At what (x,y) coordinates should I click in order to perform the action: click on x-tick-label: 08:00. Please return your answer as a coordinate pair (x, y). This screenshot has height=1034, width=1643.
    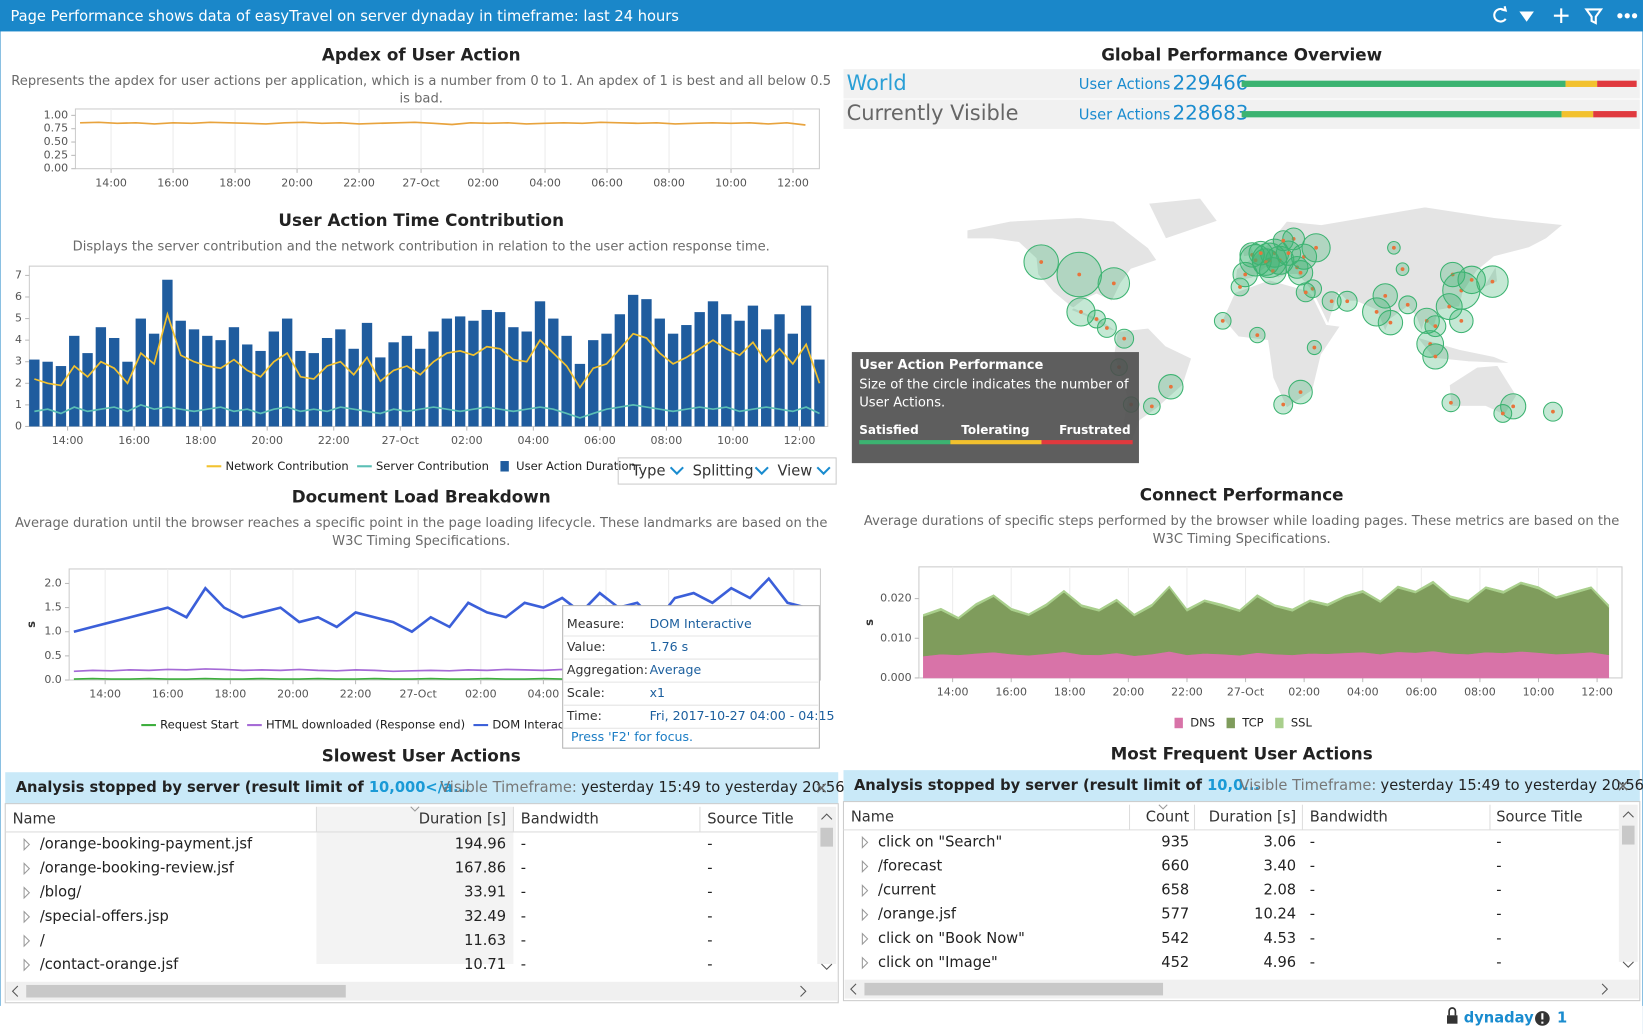
    Looking at the image, I should click on (1480, 692).